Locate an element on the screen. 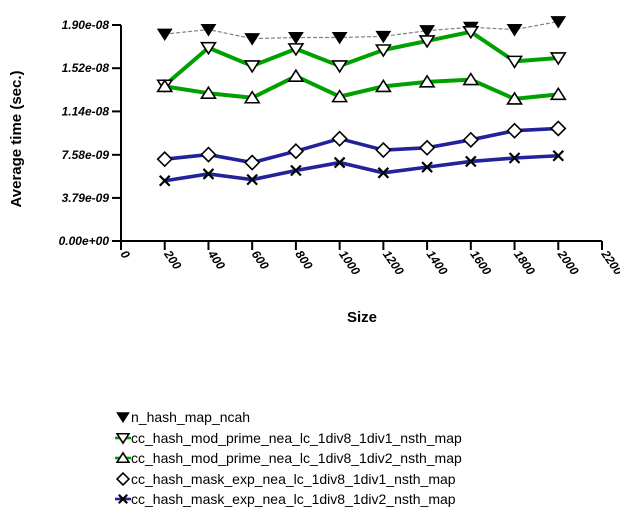  x-tick-label: 800 is located at coordinates (303, 260).